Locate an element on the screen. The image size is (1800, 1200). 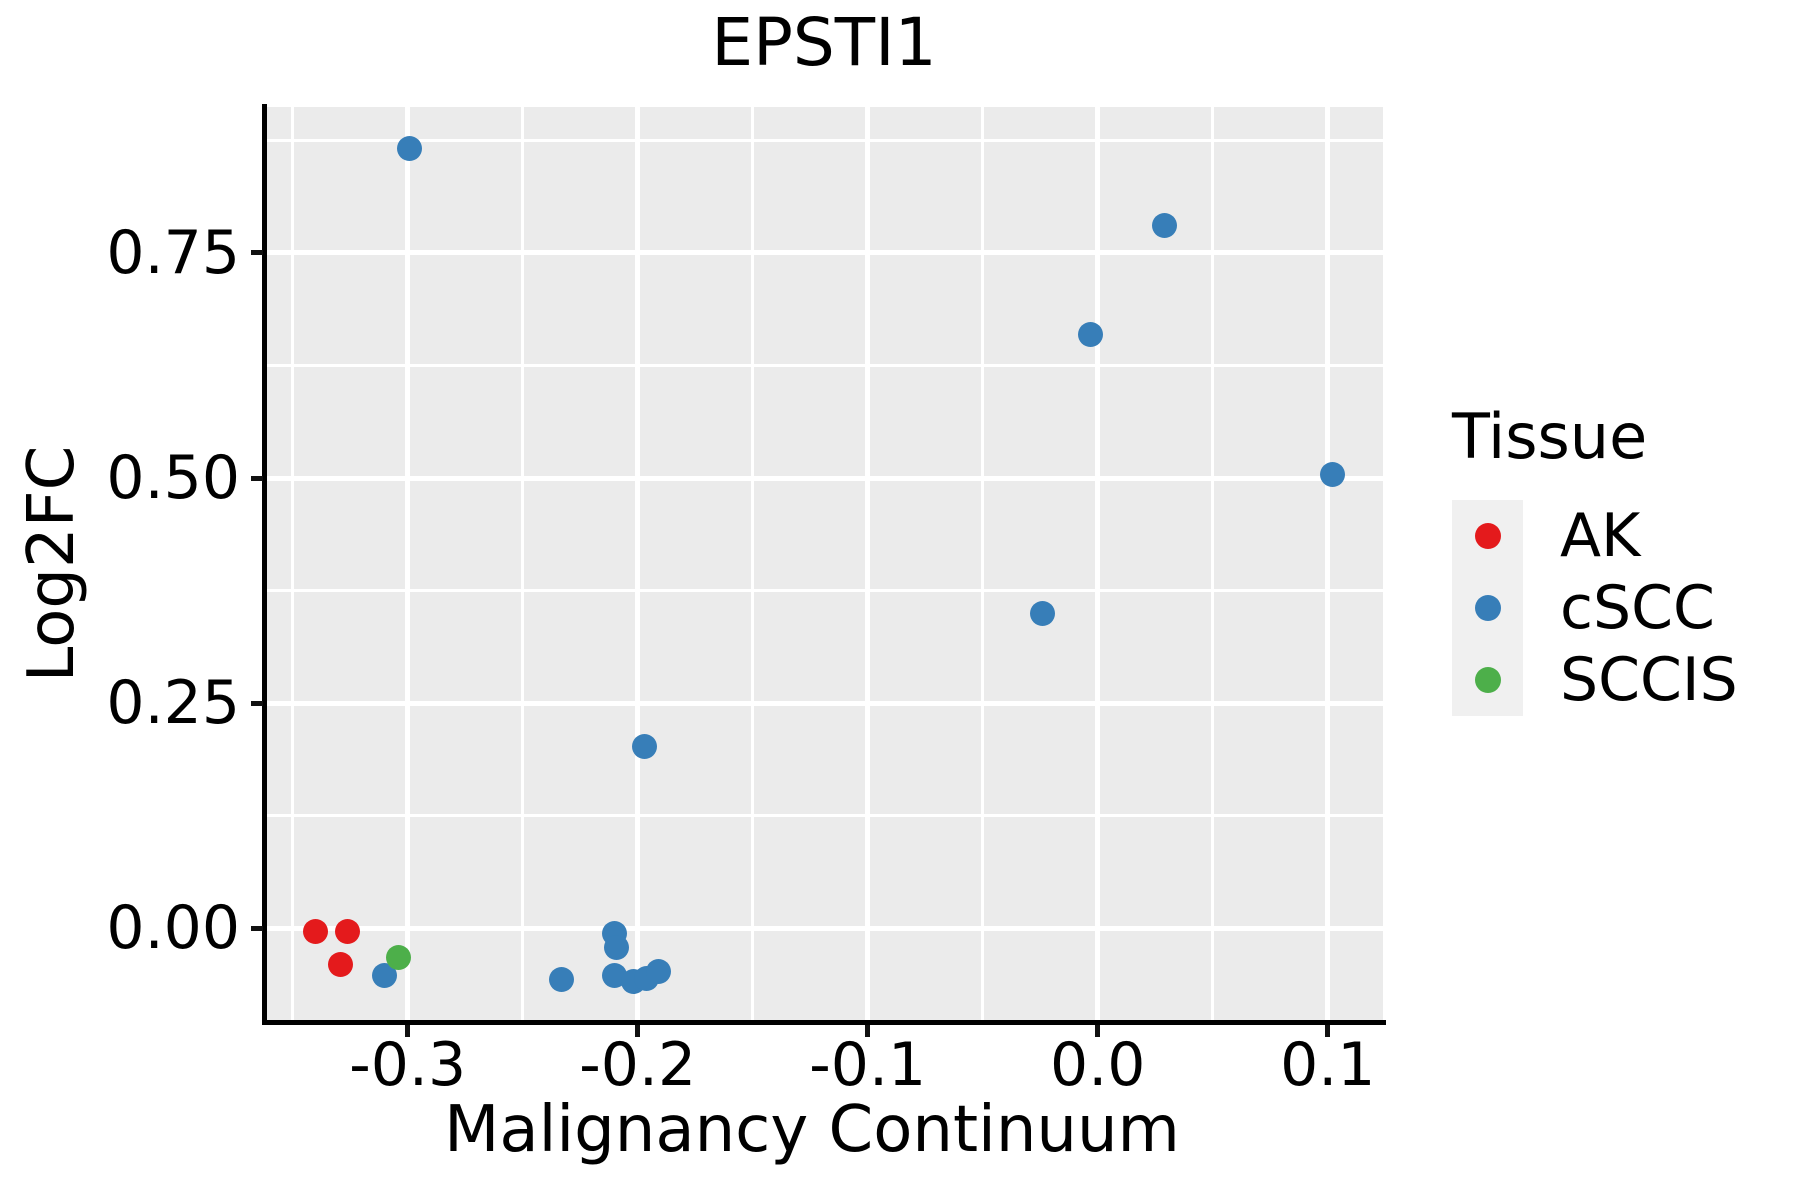
y-axis-title-text: Log2FC is located at coordinates (52, 564).